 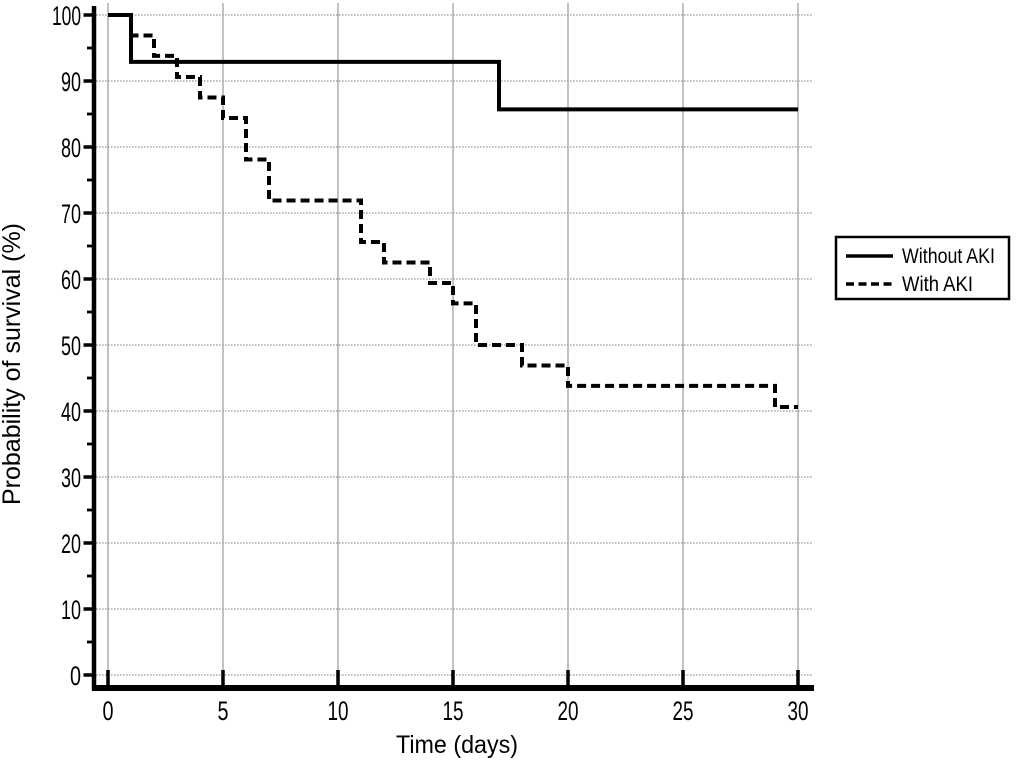 I want to click on y-tick-label: 30, so click(x=71, y=478).